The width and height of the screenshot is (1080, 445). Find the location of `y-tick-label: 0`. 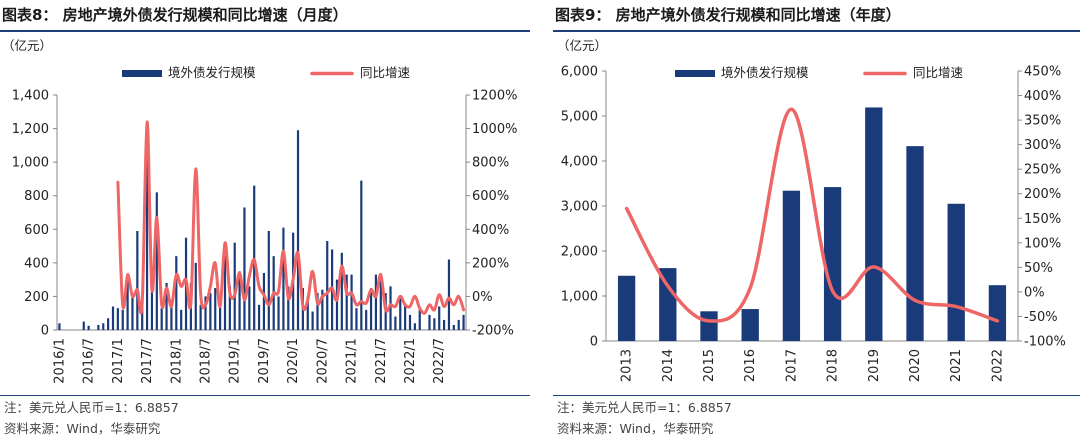

y-tick-label: 0 is located at coordinates (594, 342).